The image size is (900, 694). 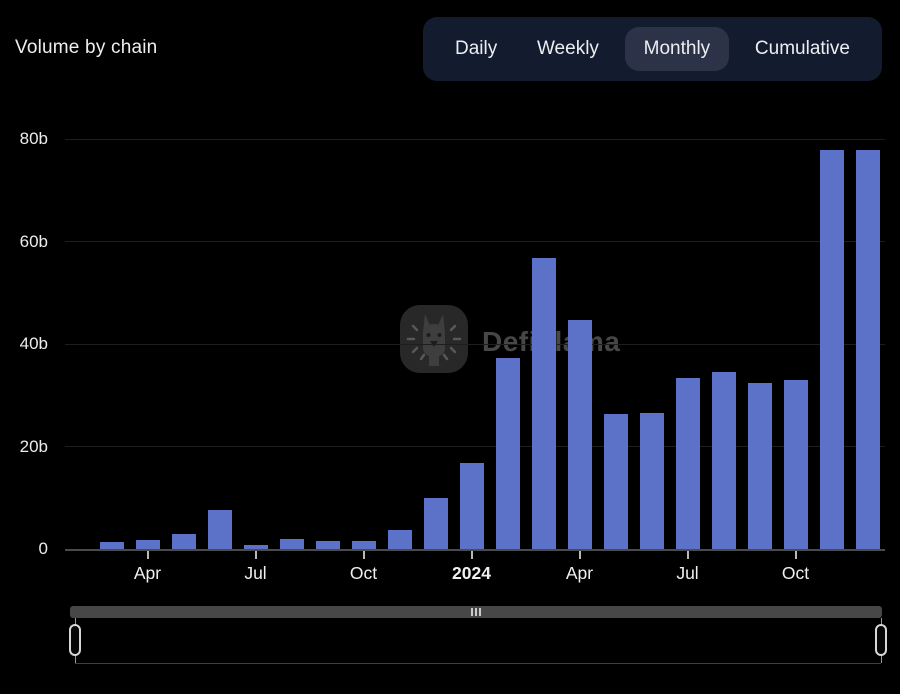 I want to click on brush-right-handle, so click(x=881, y=640).